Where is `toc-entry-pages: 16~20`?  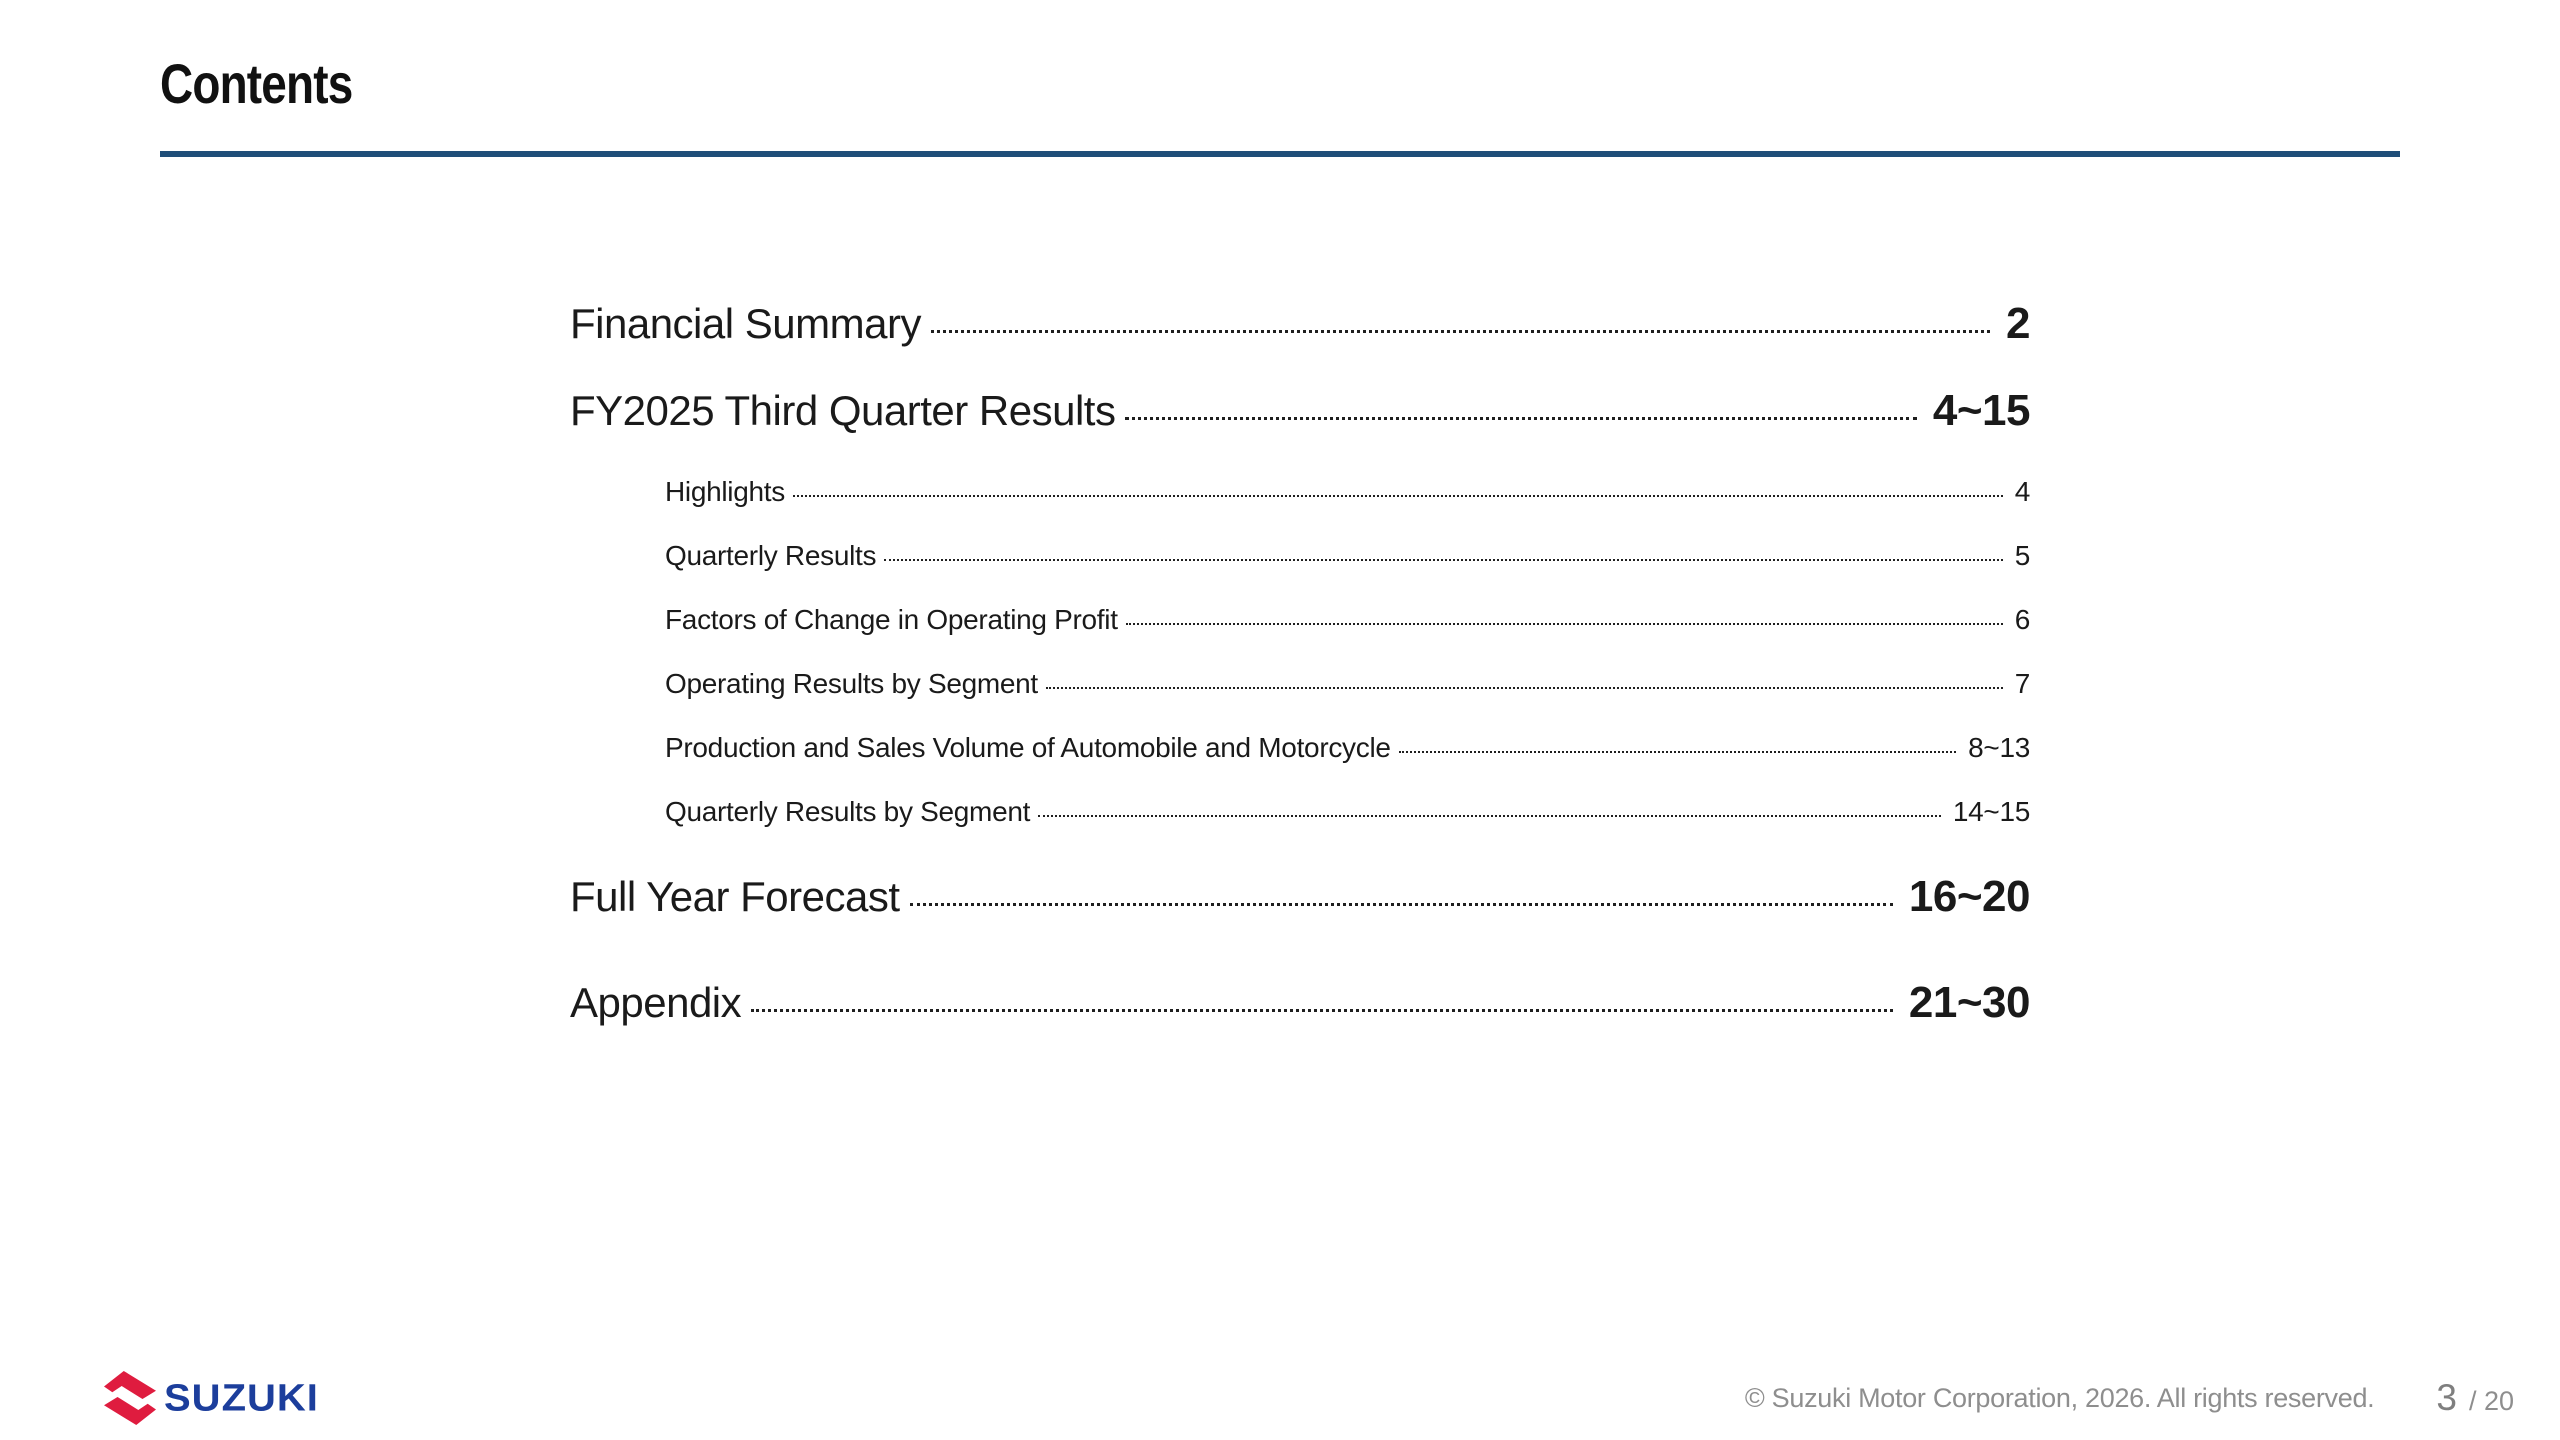
toc-entry-pages: 16~20 is located at coordinates (1969, 896).